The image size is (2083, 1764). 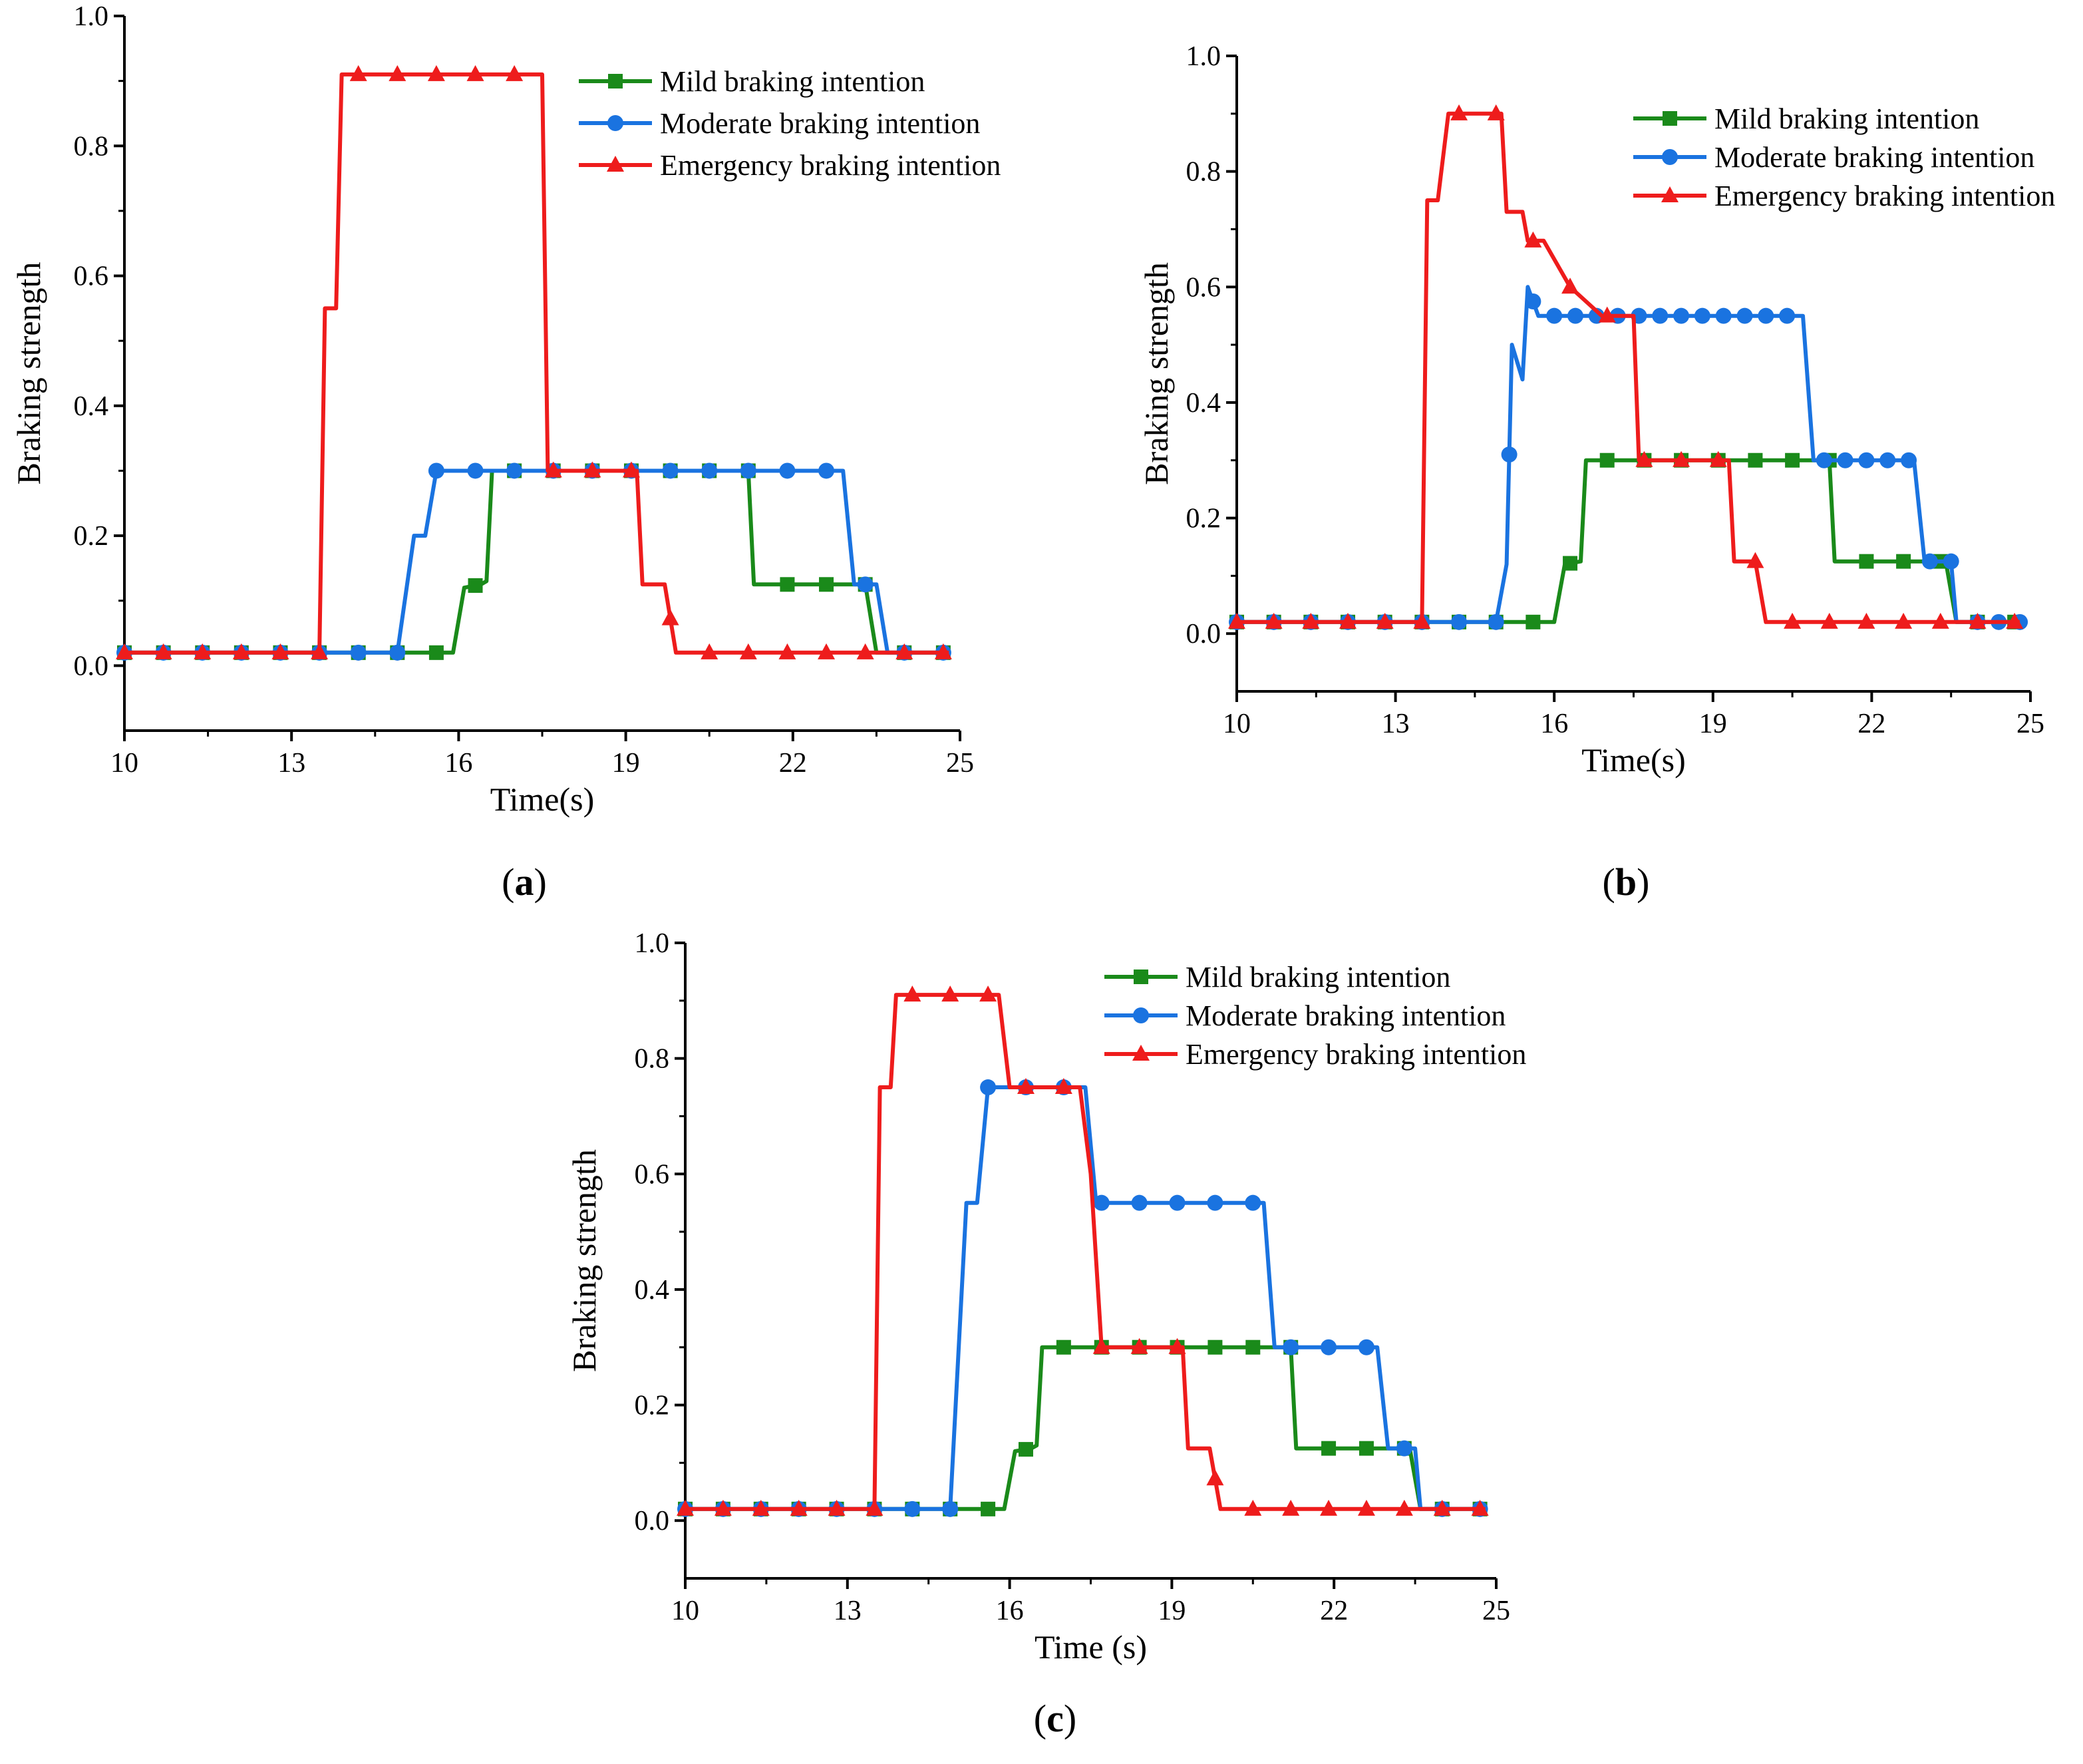 I want to click on x-tick-label: 22, so click(x=1334, y=1611).